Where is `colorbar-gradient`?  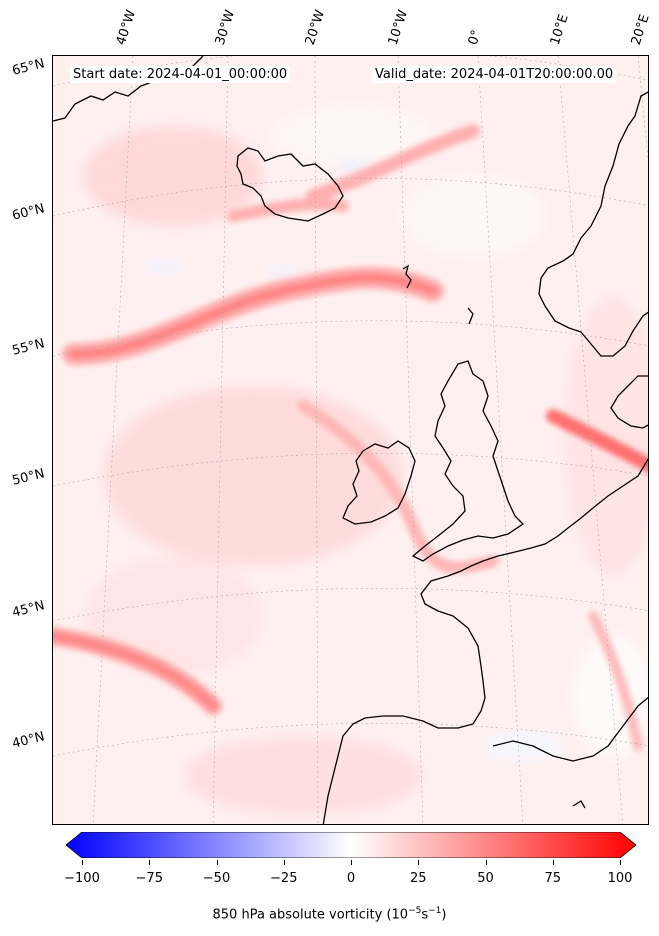 colorbar-gradient is located at coordinates (351, 845).